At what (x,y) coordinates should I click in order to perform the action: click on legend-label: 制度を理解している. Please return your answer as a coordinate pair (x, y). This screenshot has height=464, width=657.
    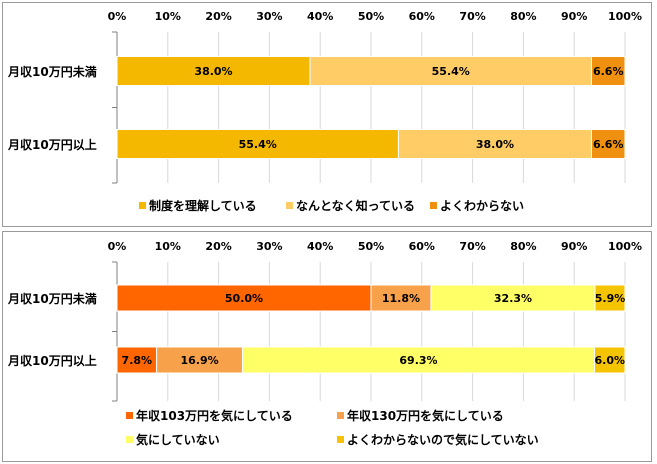
    Looking at the image, I should click on (203, 205).